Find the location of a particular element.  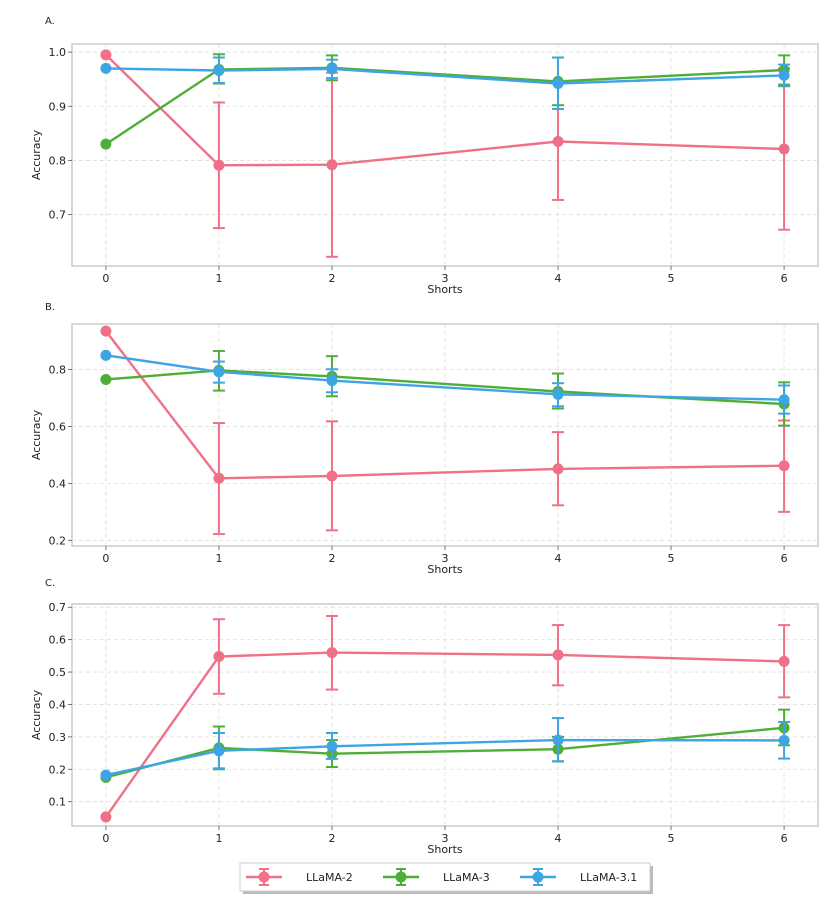

legend-label: LLaMA-3 is located at coordinates (466, 877).